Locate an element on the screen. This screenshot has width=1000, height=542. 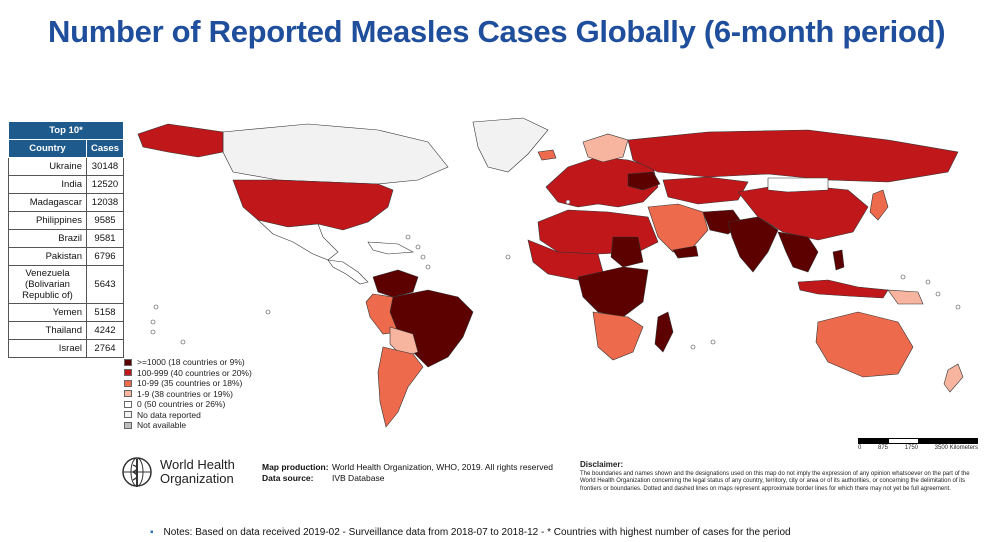
cases-cell: 12038 is located at coordinates (105, 202).